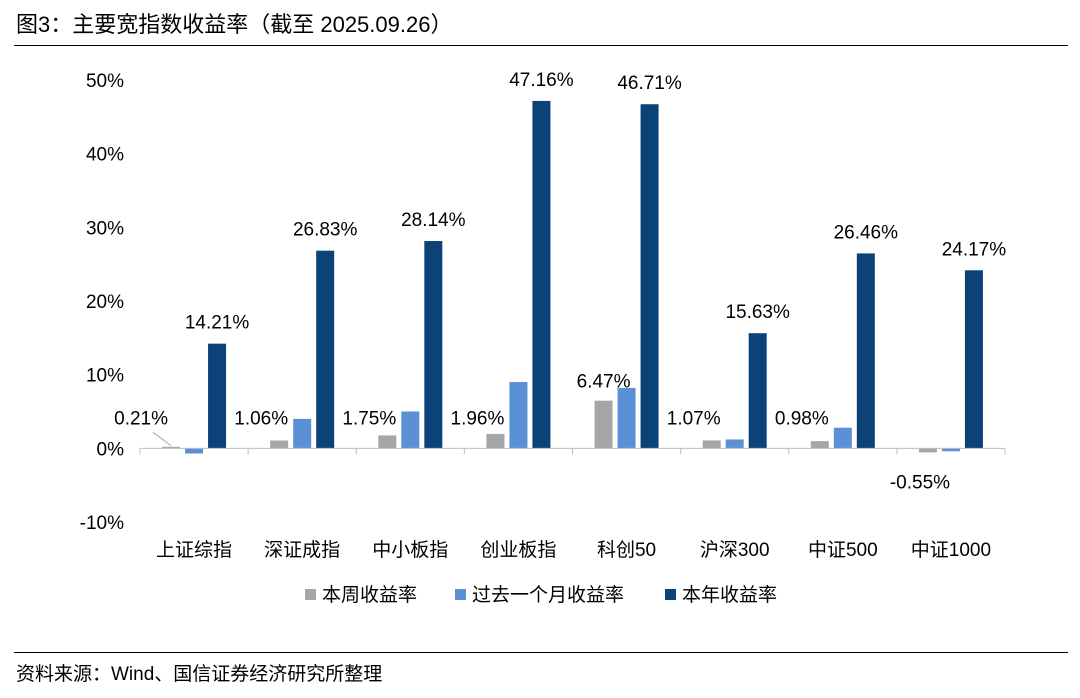  I want to click on y-tick-label: 20%, so click(105, 302).